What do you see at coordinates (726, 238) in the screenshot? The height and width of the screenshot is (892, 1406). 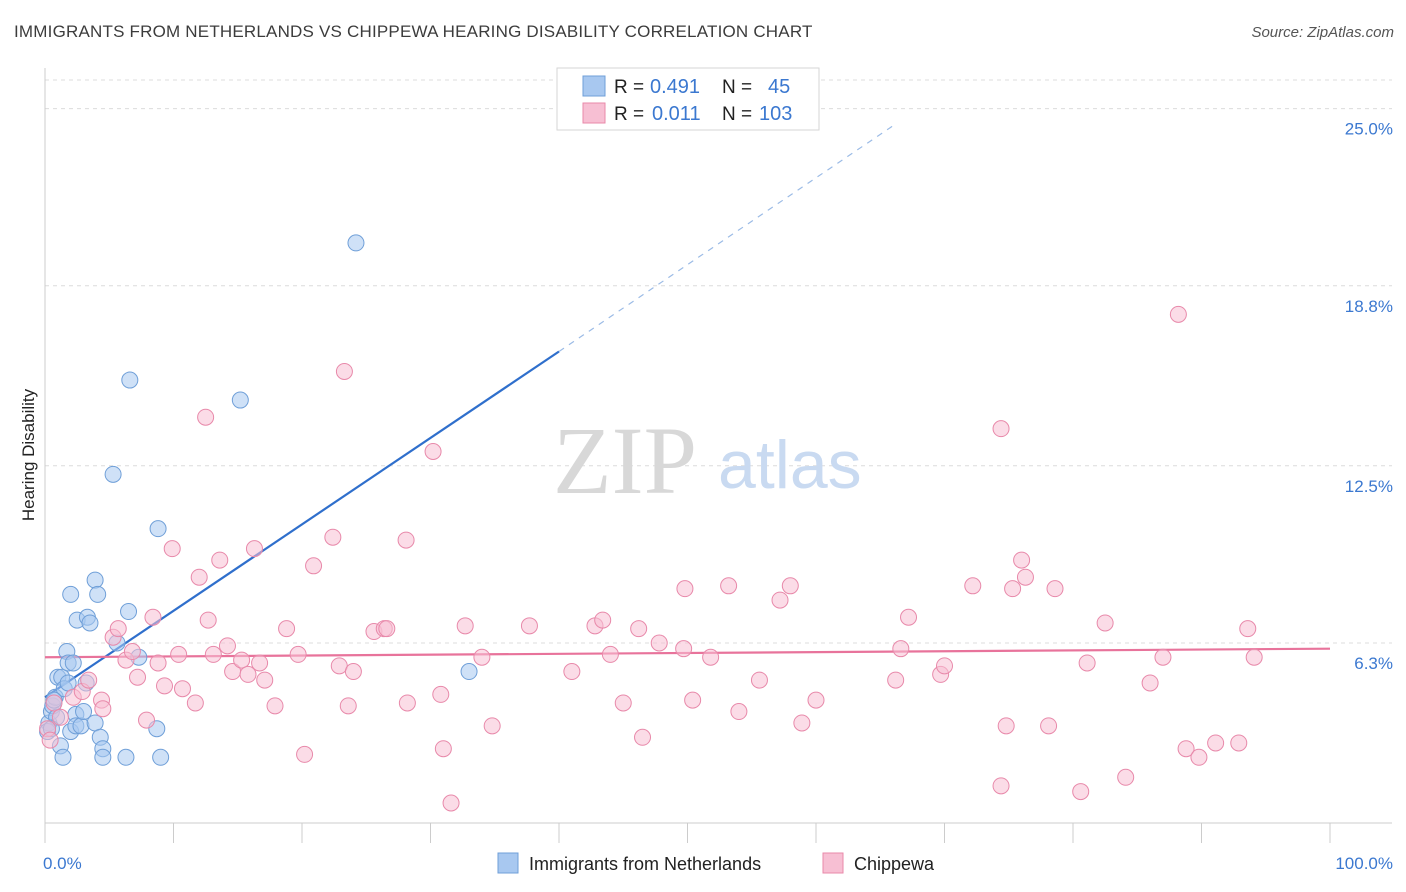 I see `trend-line-netherlands-extension` at bounding box center [726, 238].